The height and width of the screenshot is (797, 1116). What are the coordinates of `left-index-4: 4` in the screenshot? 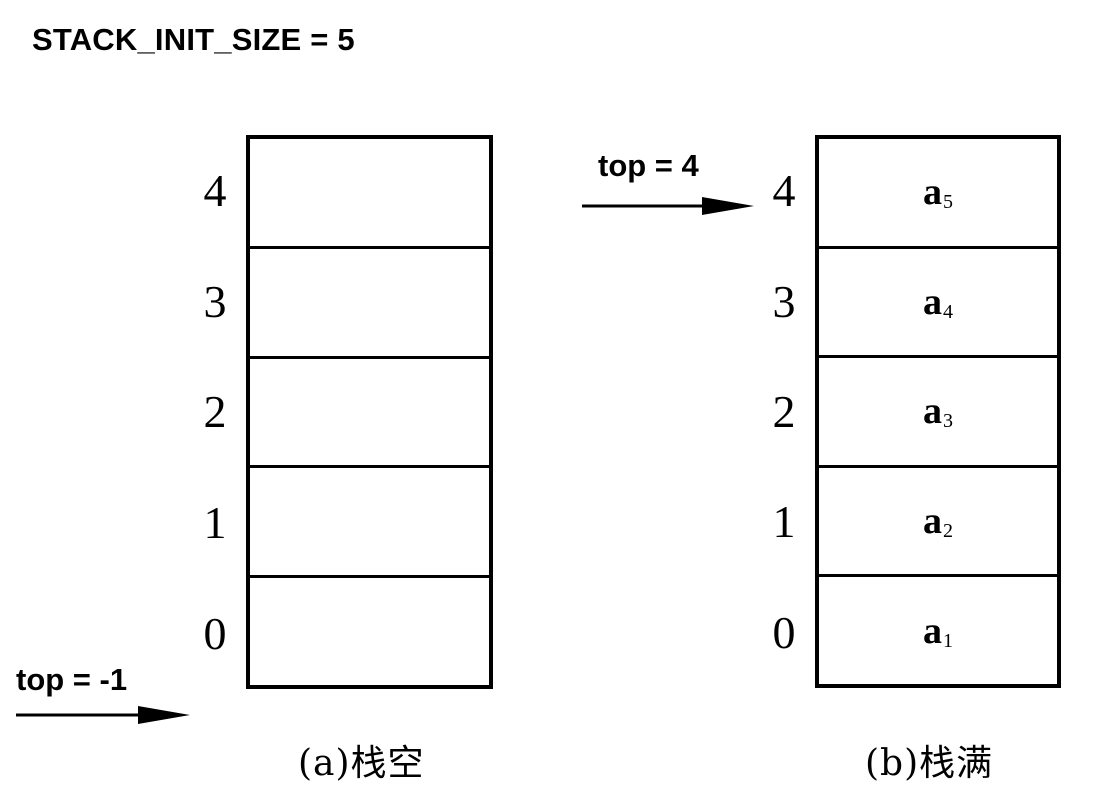 It's located at (215, 191).